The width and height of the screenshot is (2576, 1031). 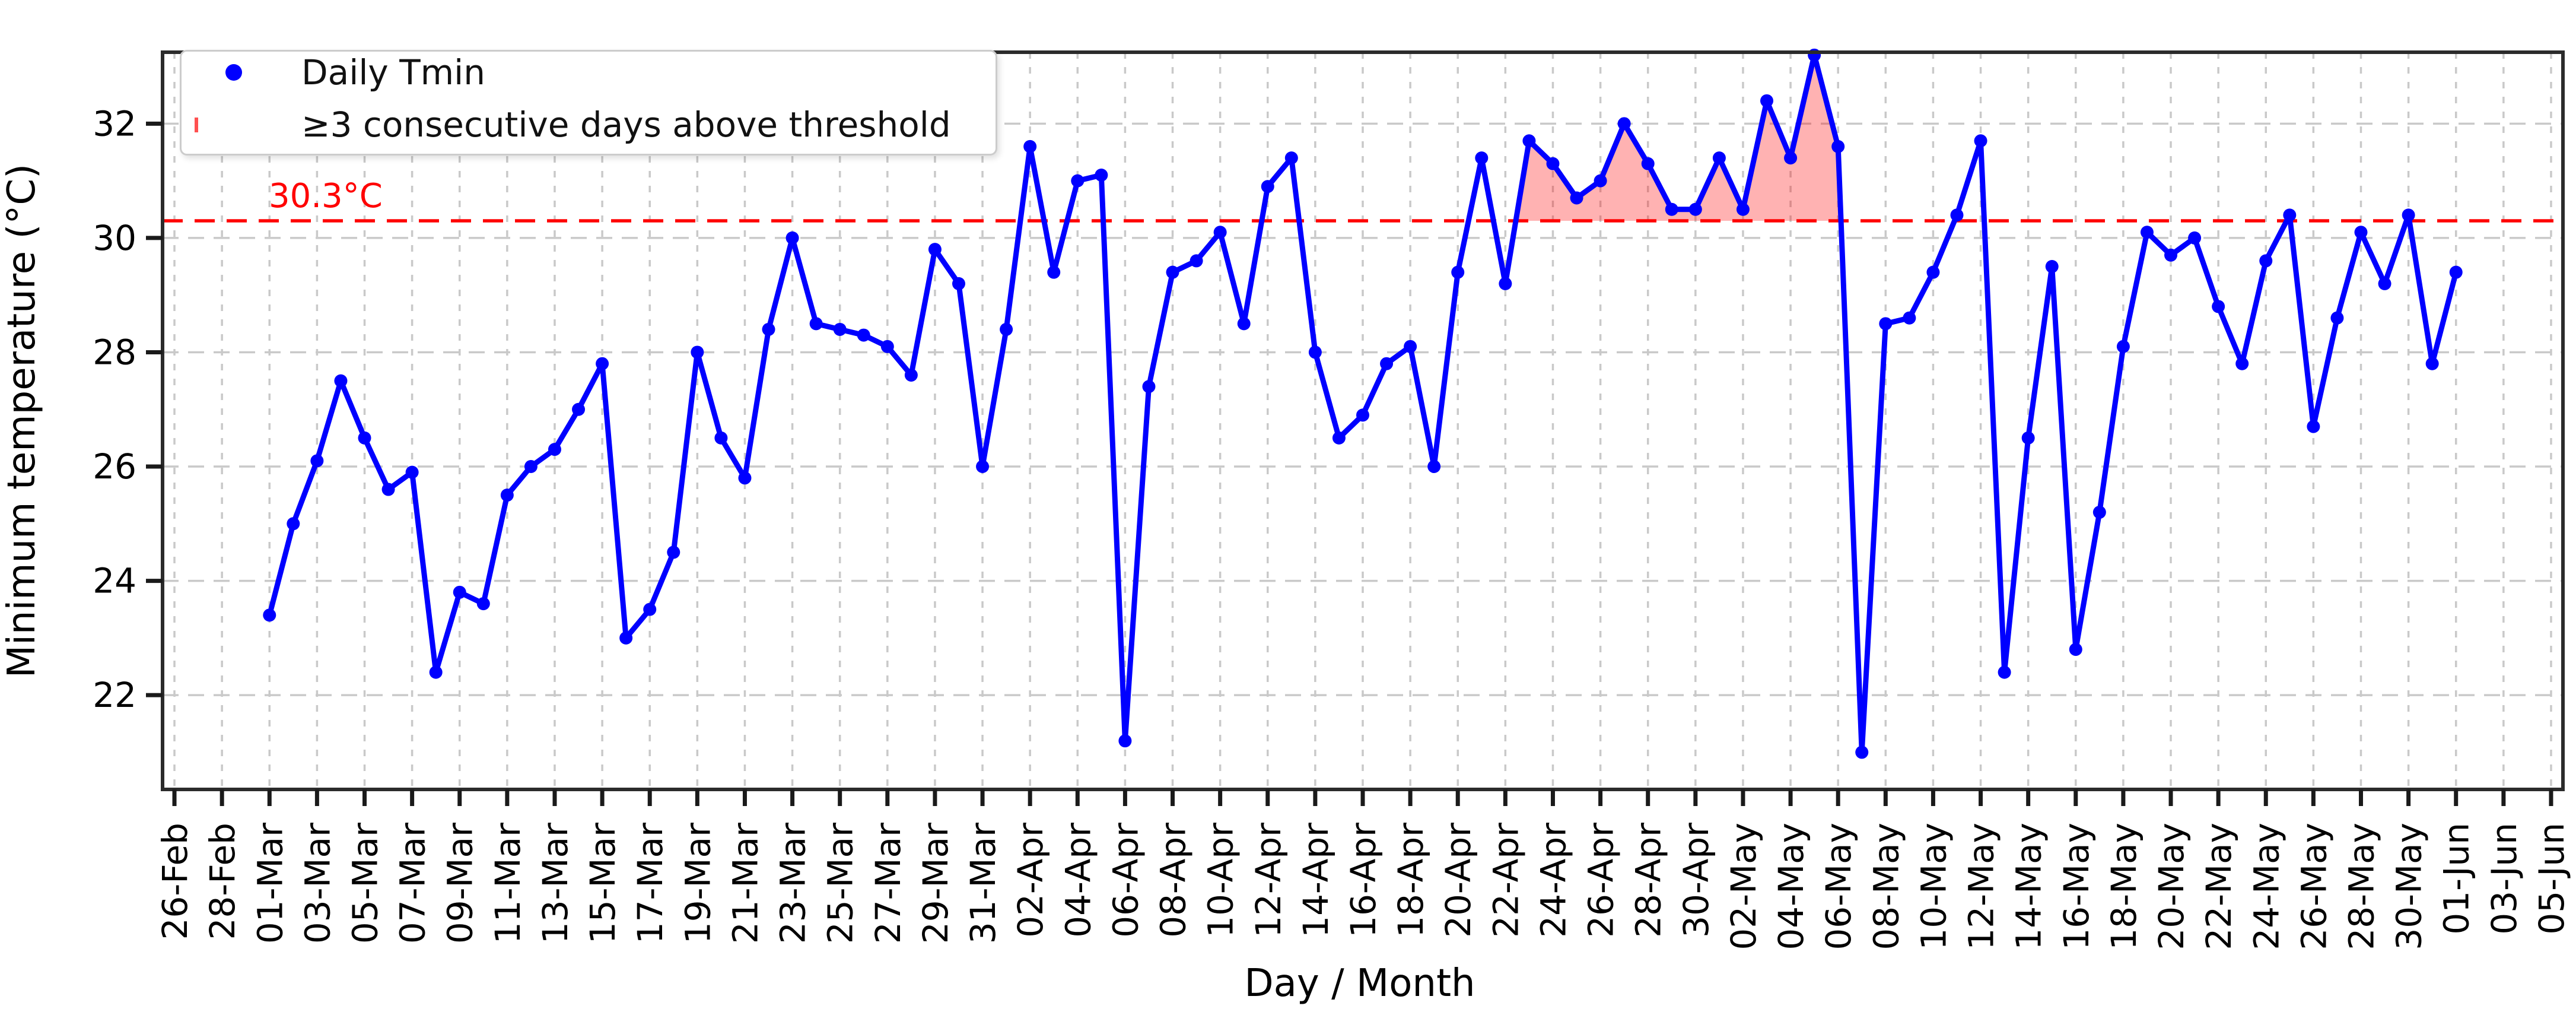 What do you see at coordinates (1743, 886) in the screenshot?
I see `x-tick-label: 02-May` at bounding box center [1743, 886].